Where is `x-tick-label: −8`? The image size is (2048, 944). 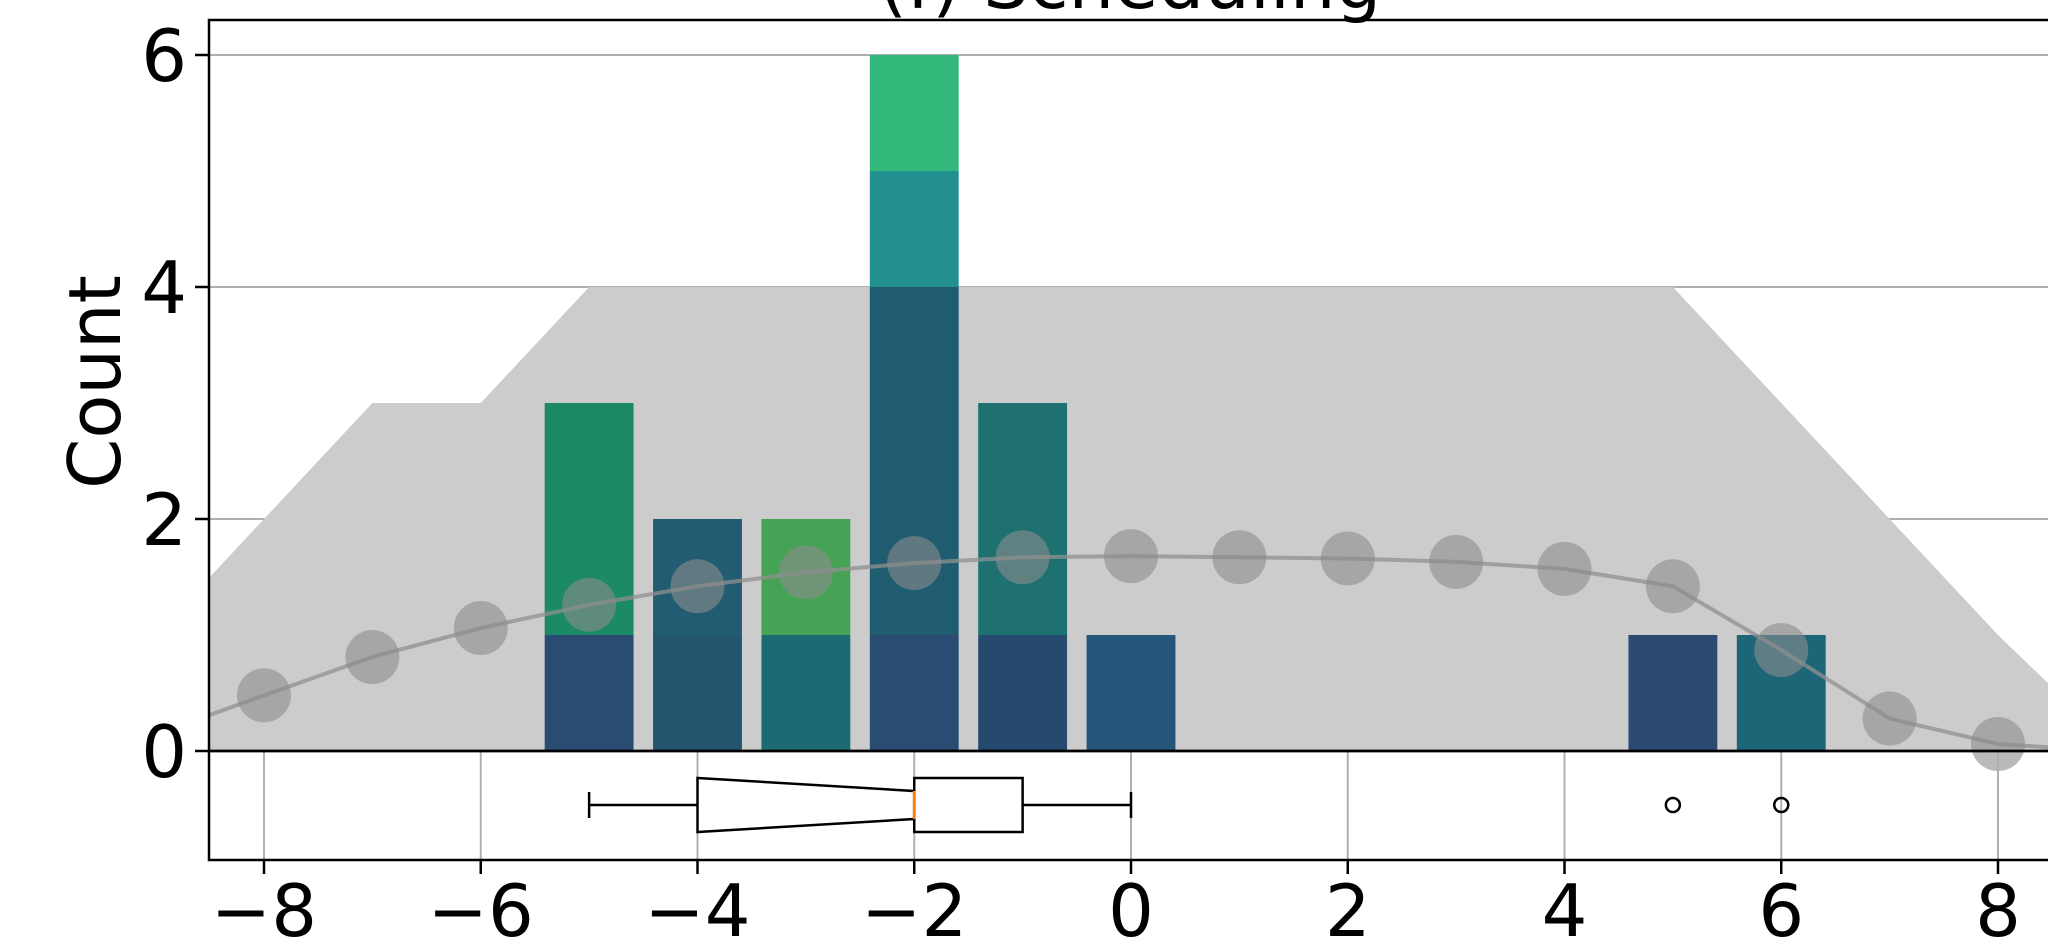 x-tick-label: −8 is located at coordinates (264, 906).